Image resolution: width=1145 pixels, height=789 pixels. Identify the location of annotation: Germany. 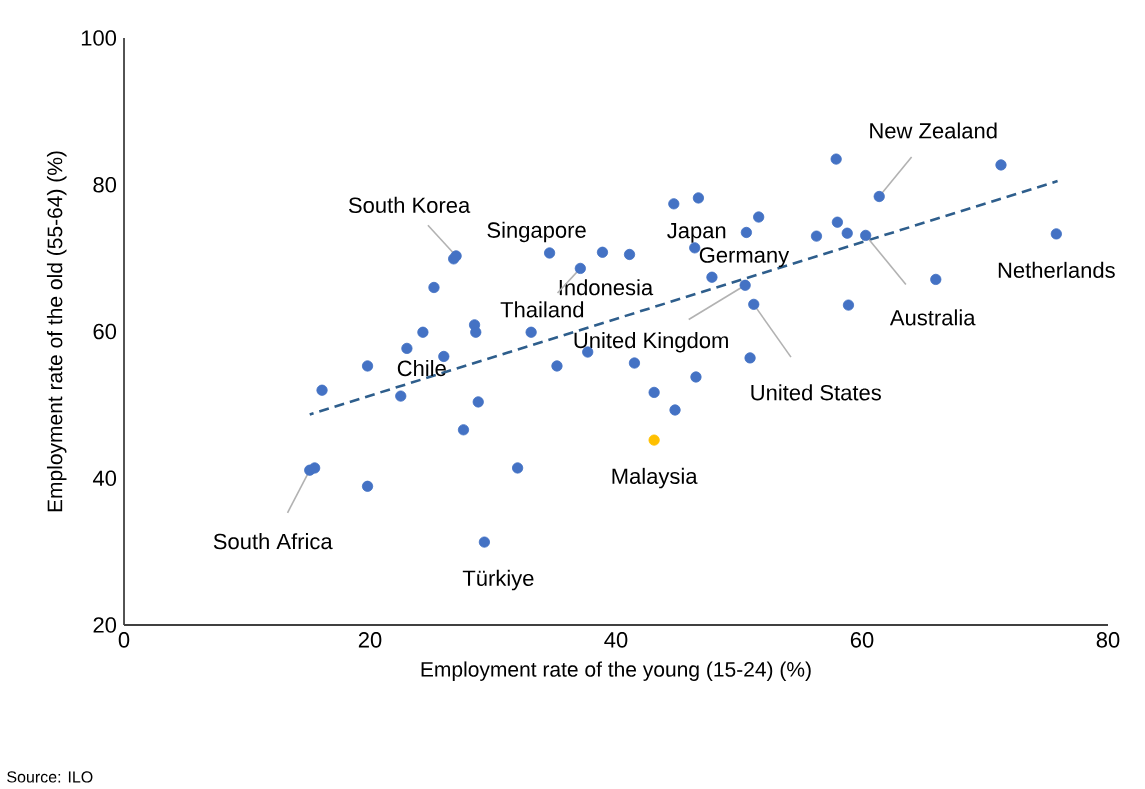
(744, 257).